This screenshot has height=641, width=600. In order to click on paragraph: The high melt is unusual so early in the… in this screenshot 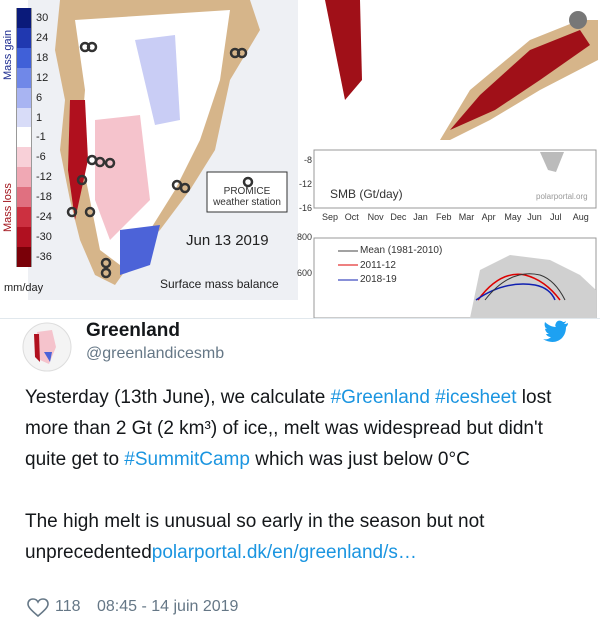, I will do `click(305, 537)`.